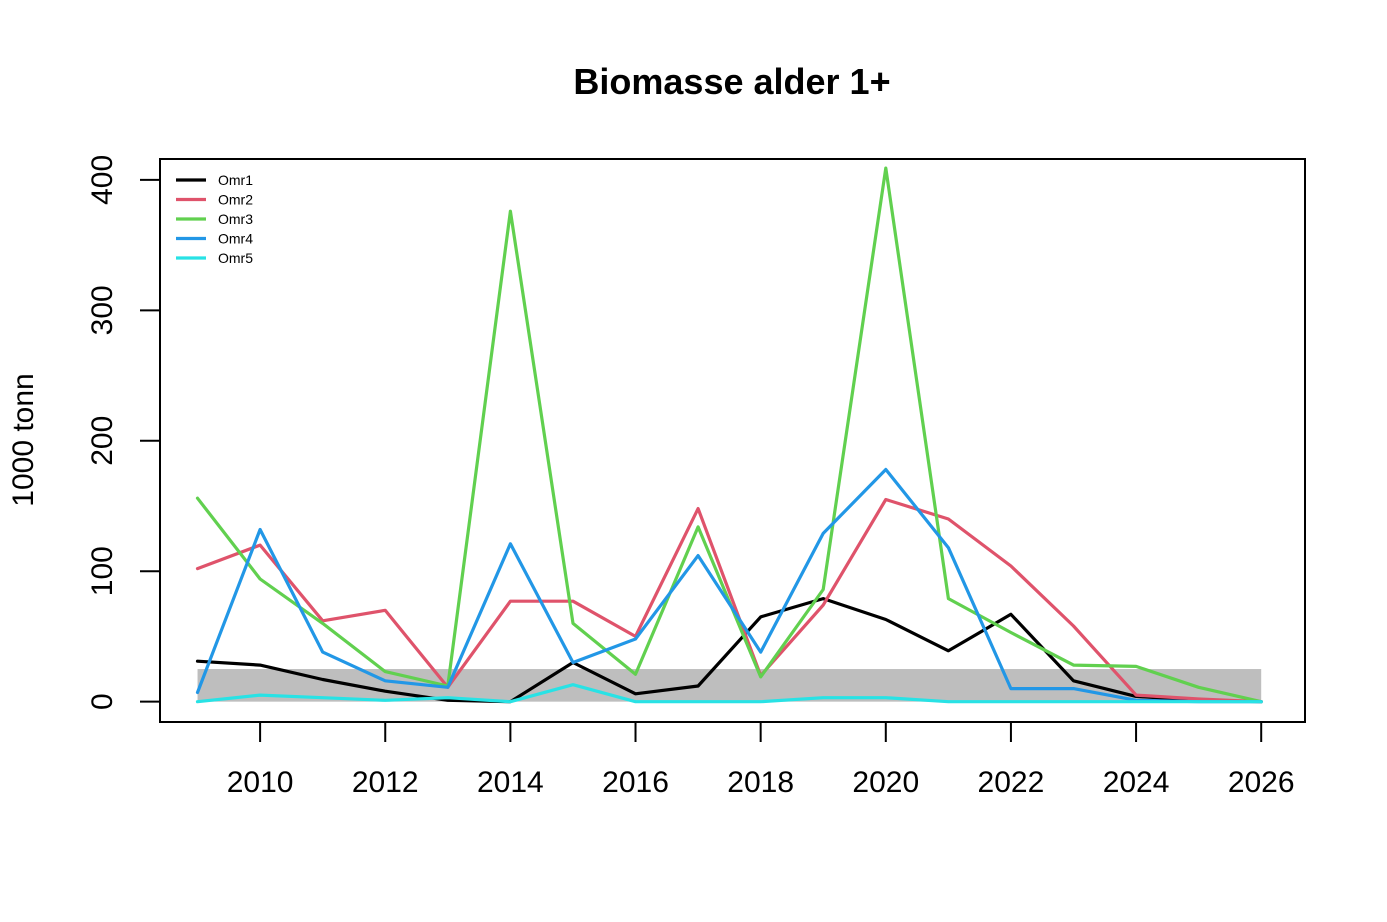  Describe the element at coordinates (1011, 782) in the screenshot. I see `x-tick-label: 2022` at that location.